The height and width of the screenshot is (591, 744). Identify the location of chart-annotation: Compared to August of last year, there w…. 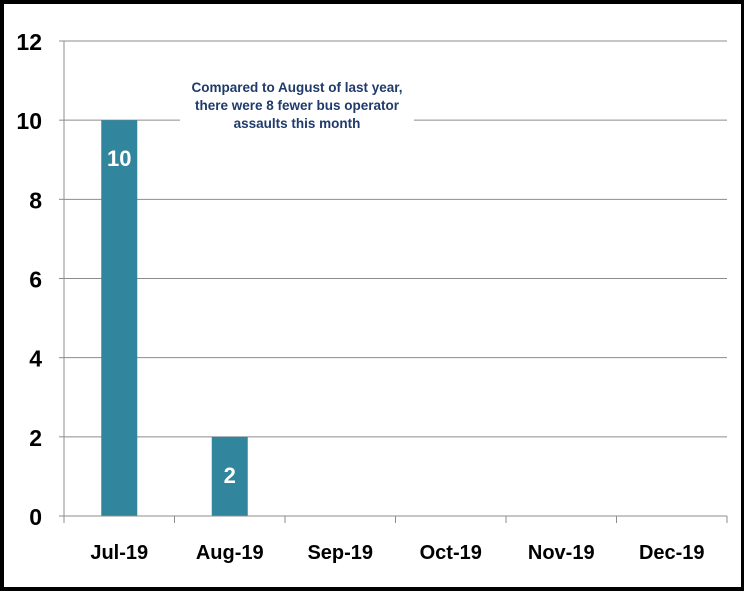
(297, 106).